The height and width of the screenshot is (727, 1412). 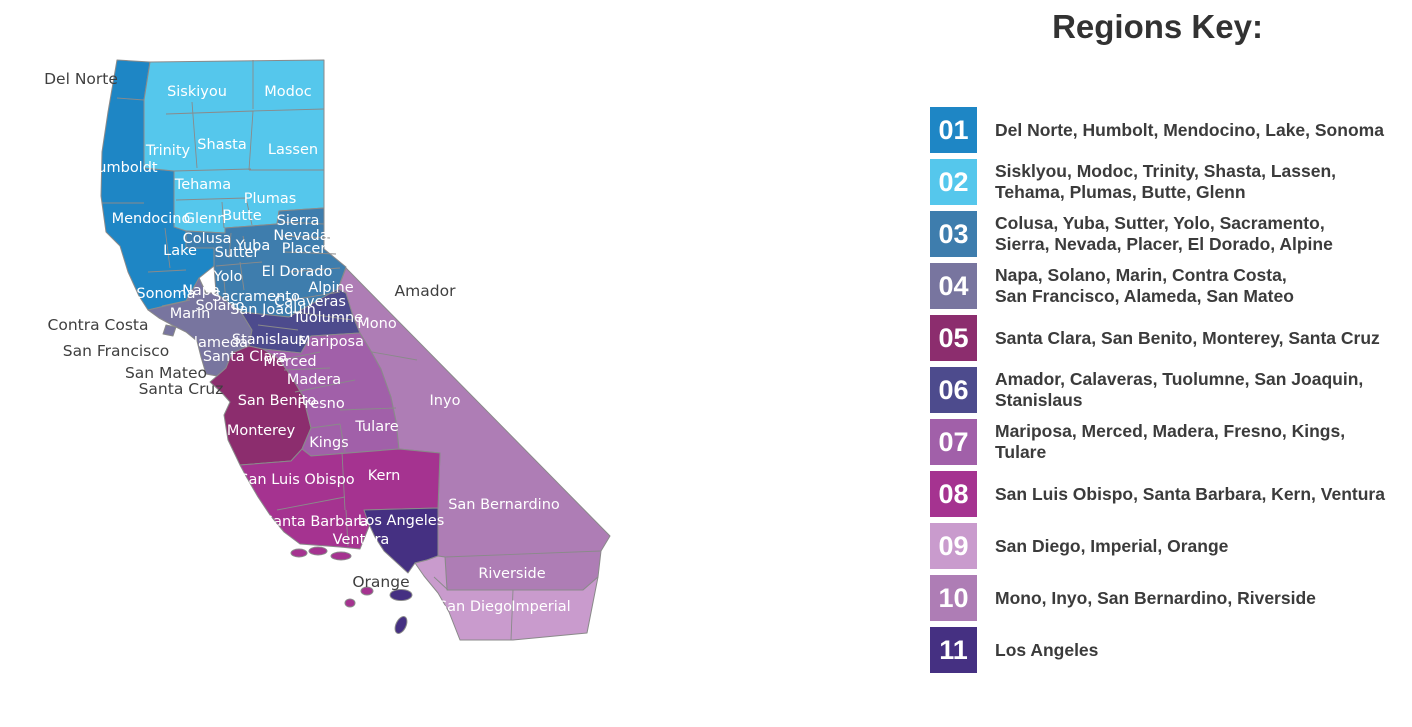 I want to click on regions-key-title: Regions Key:, so click(x=1157, y=26).